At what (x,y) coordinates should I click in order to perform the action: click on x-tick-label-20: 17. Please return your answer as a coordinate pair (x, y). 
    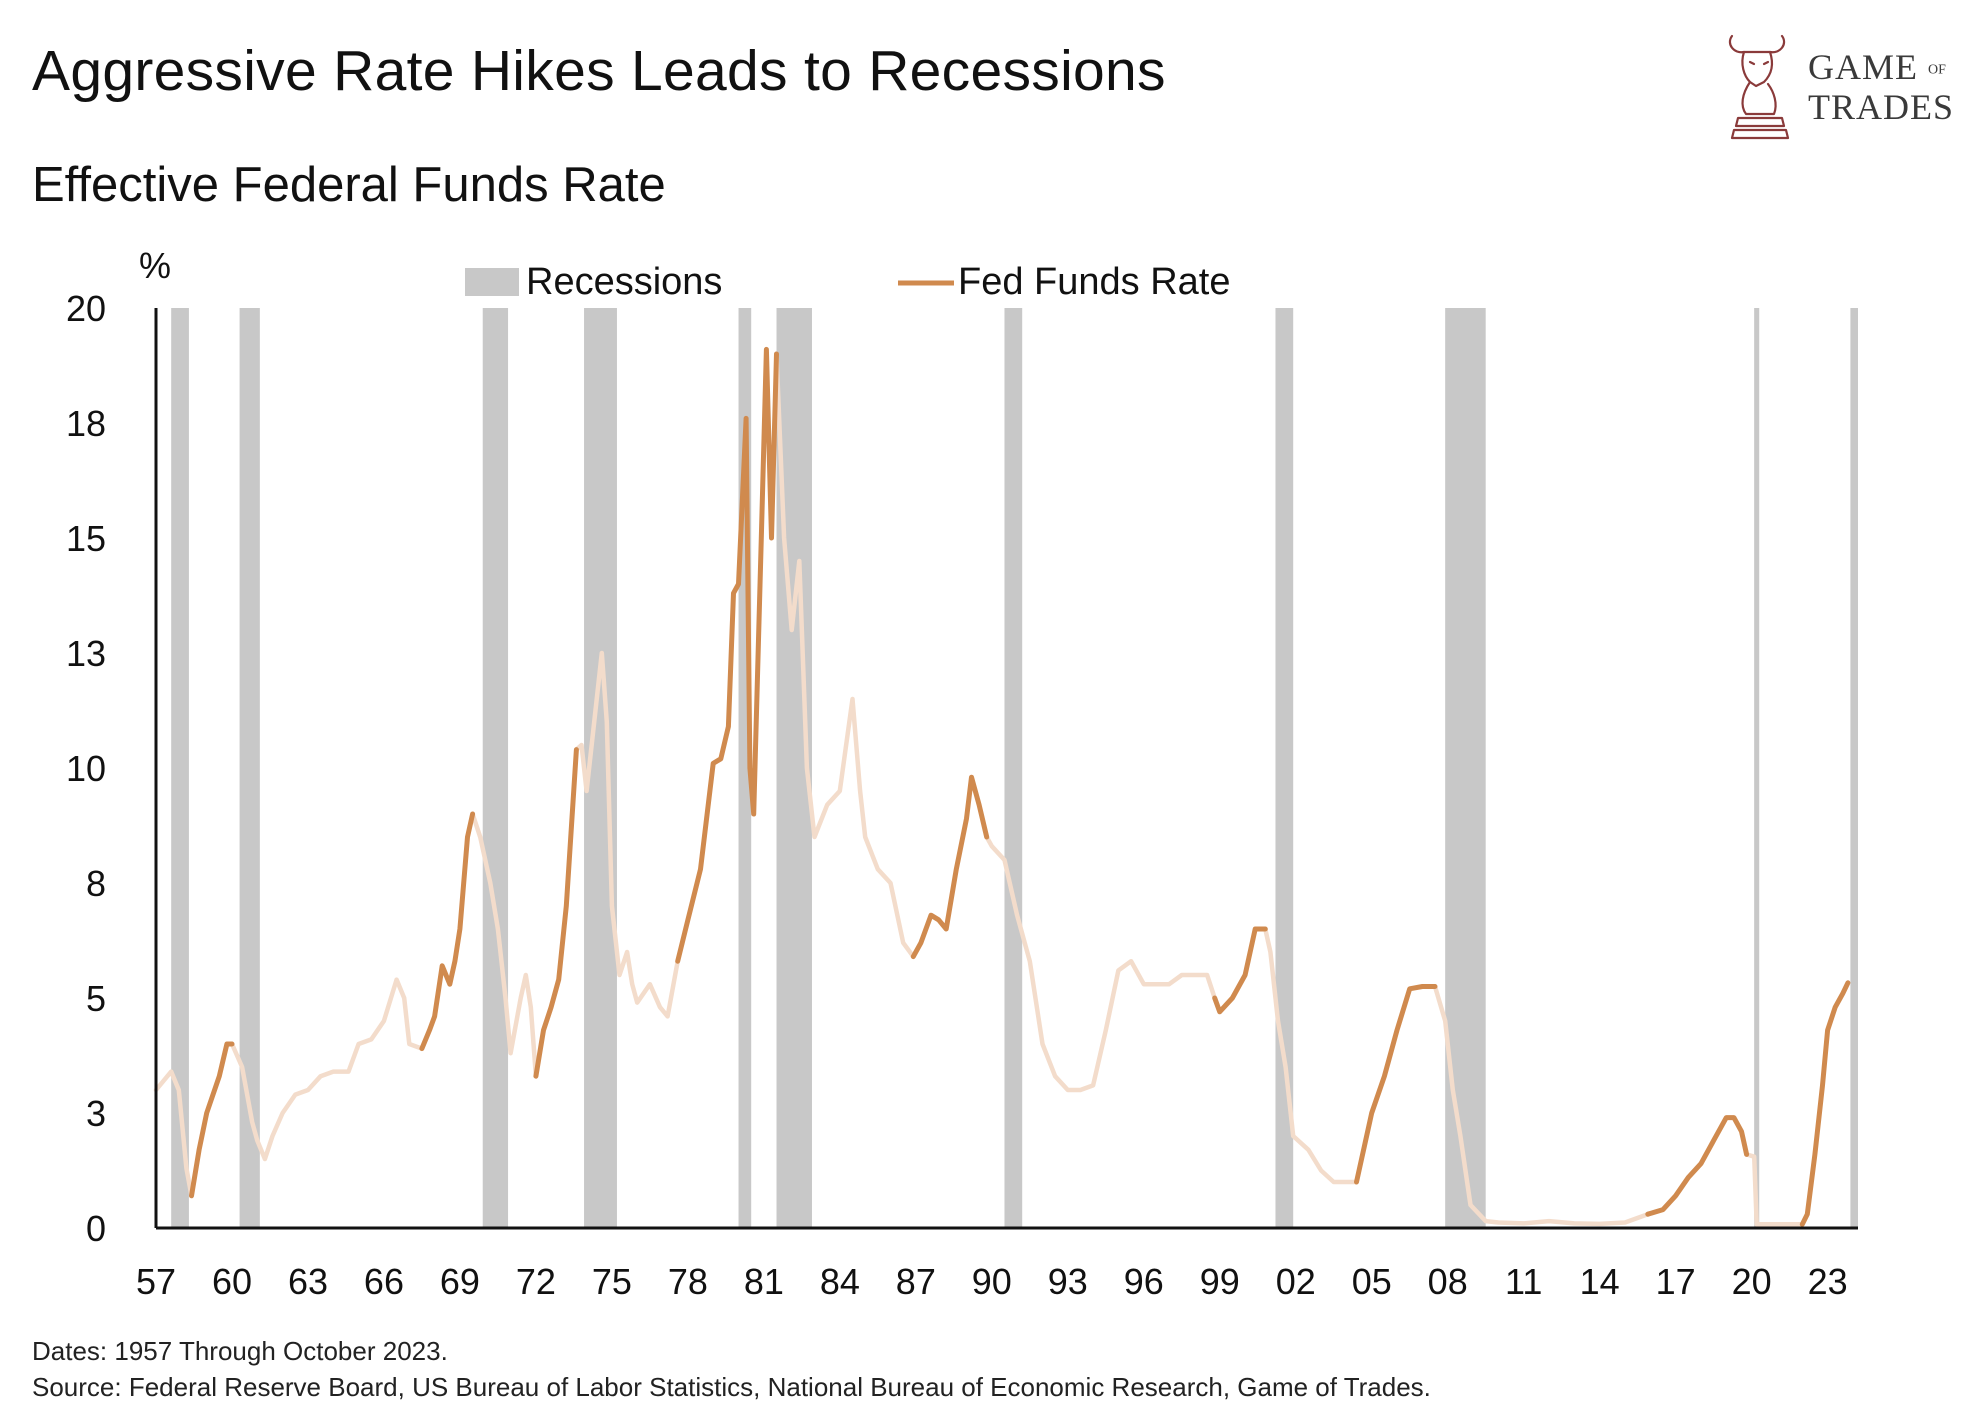
    Looking at the image, I should click on (1676, 1281).